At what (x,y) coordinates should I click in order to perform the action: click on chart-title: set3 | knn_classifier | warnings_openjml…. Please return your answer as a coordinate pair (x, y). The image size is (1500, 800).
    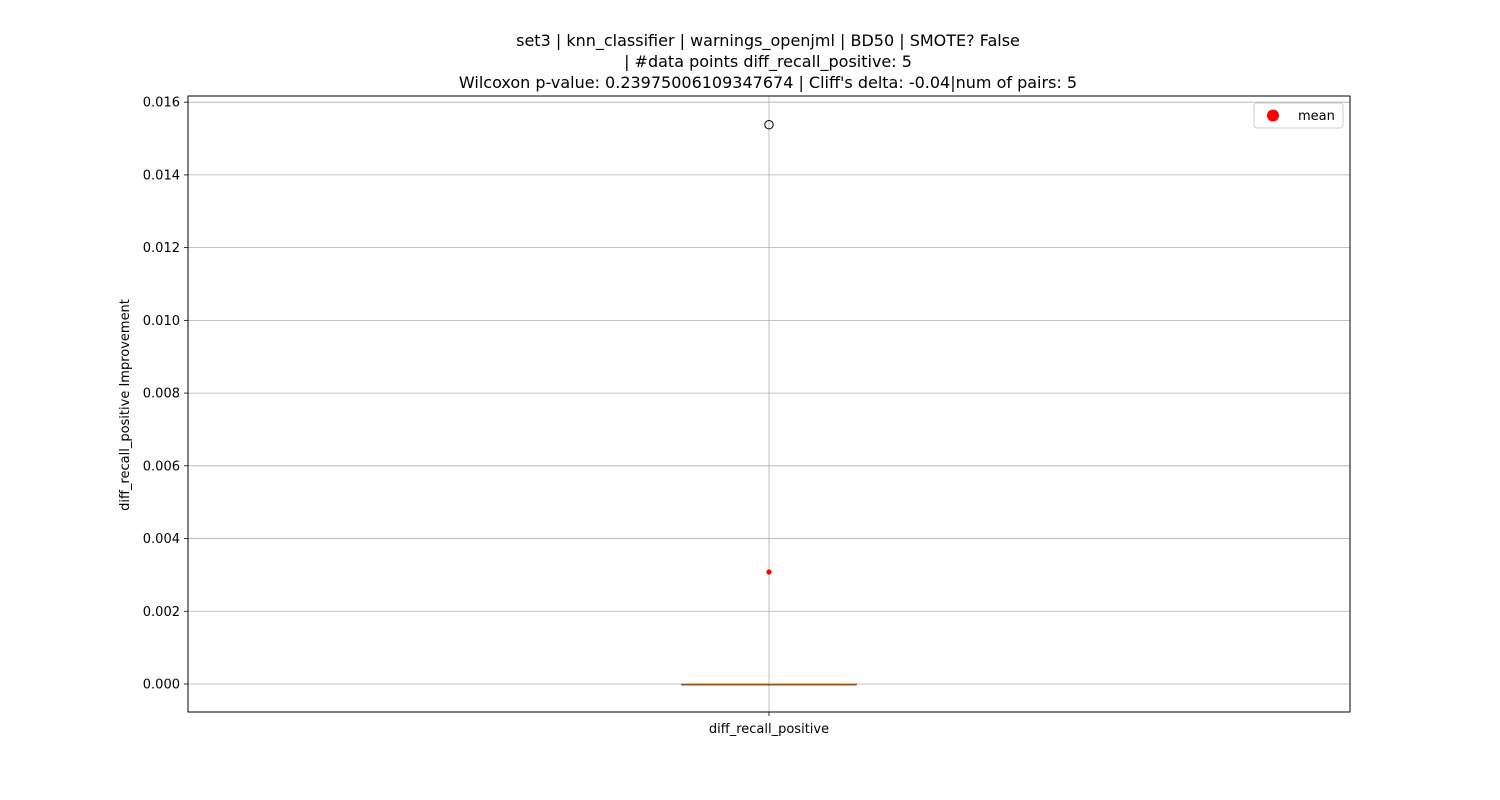
    Looking at the image, I should click on (768, 61).